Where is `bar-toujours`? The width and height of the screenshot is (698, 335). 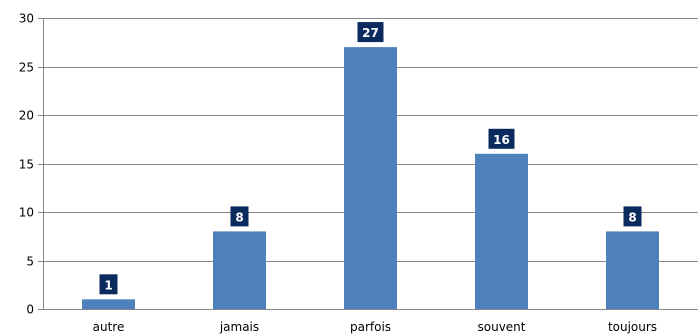
bar-toujours is located at coordinates (632, 270).